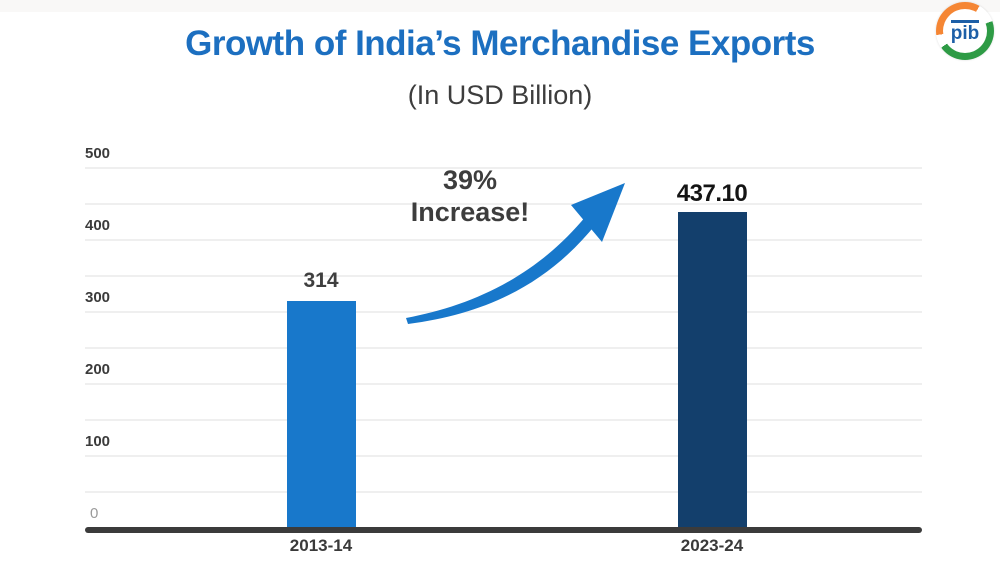 This screenshot has width=1000, height=561. Describe the element at coordinates (321, 280) in the screenshot. I see `bar-value-label: 314` at that location.